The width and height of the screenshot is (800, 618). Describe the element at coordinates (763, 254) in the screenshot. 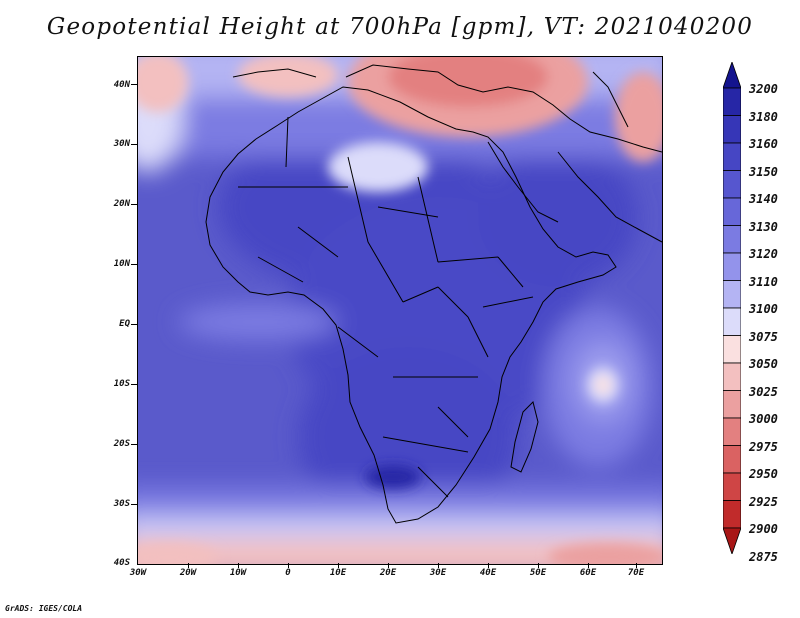

I see `color-bar-label: 3120` at that location.